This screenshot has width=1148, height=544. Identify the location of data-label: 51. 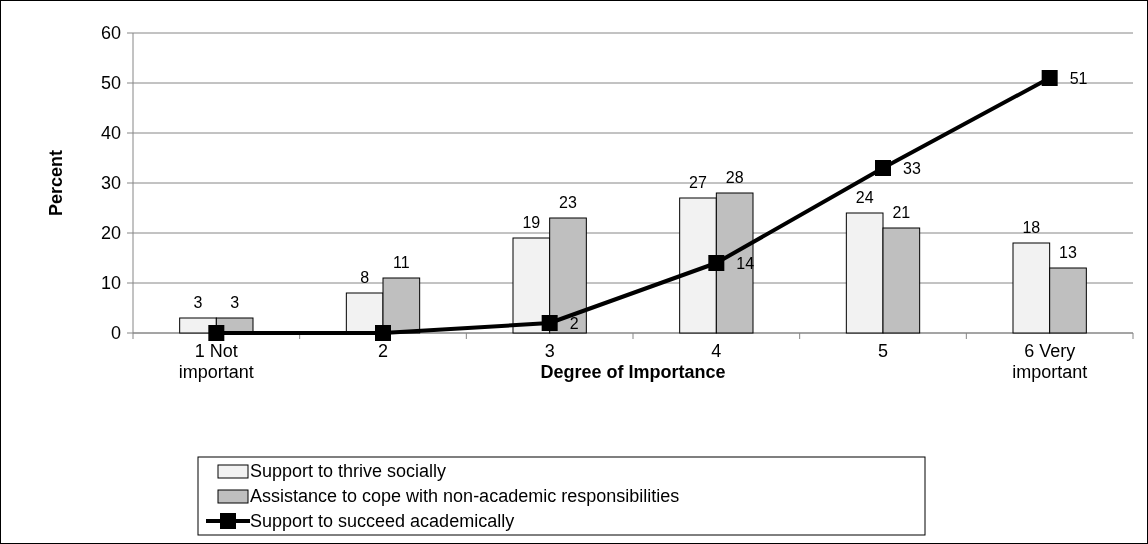
(1078, 78).